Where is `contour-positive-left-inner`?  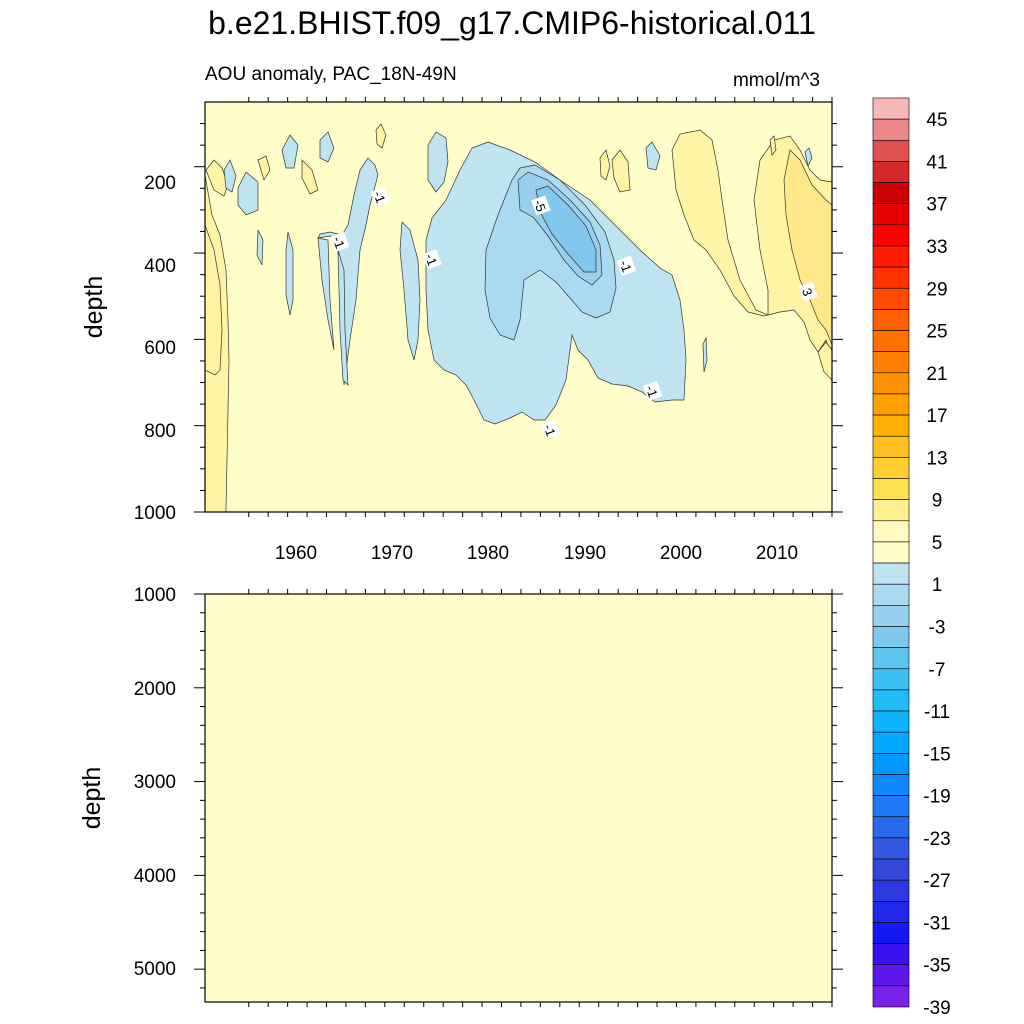
contour-positive-left-inner is located at coordinates (214, 300).